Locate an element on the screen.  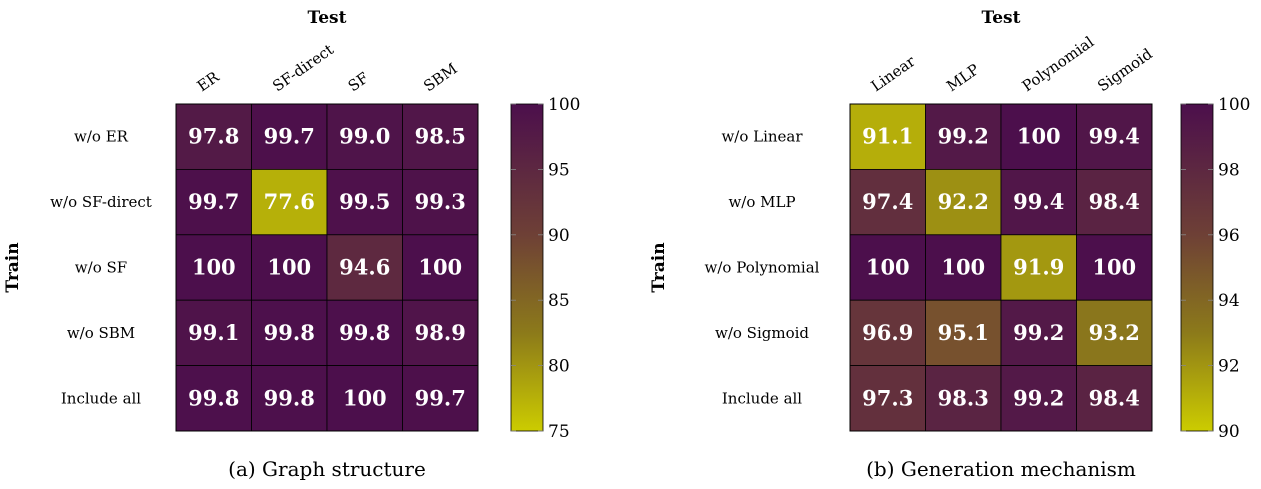
cell-value-label: 96.9 is located at coordinates (887, 332).